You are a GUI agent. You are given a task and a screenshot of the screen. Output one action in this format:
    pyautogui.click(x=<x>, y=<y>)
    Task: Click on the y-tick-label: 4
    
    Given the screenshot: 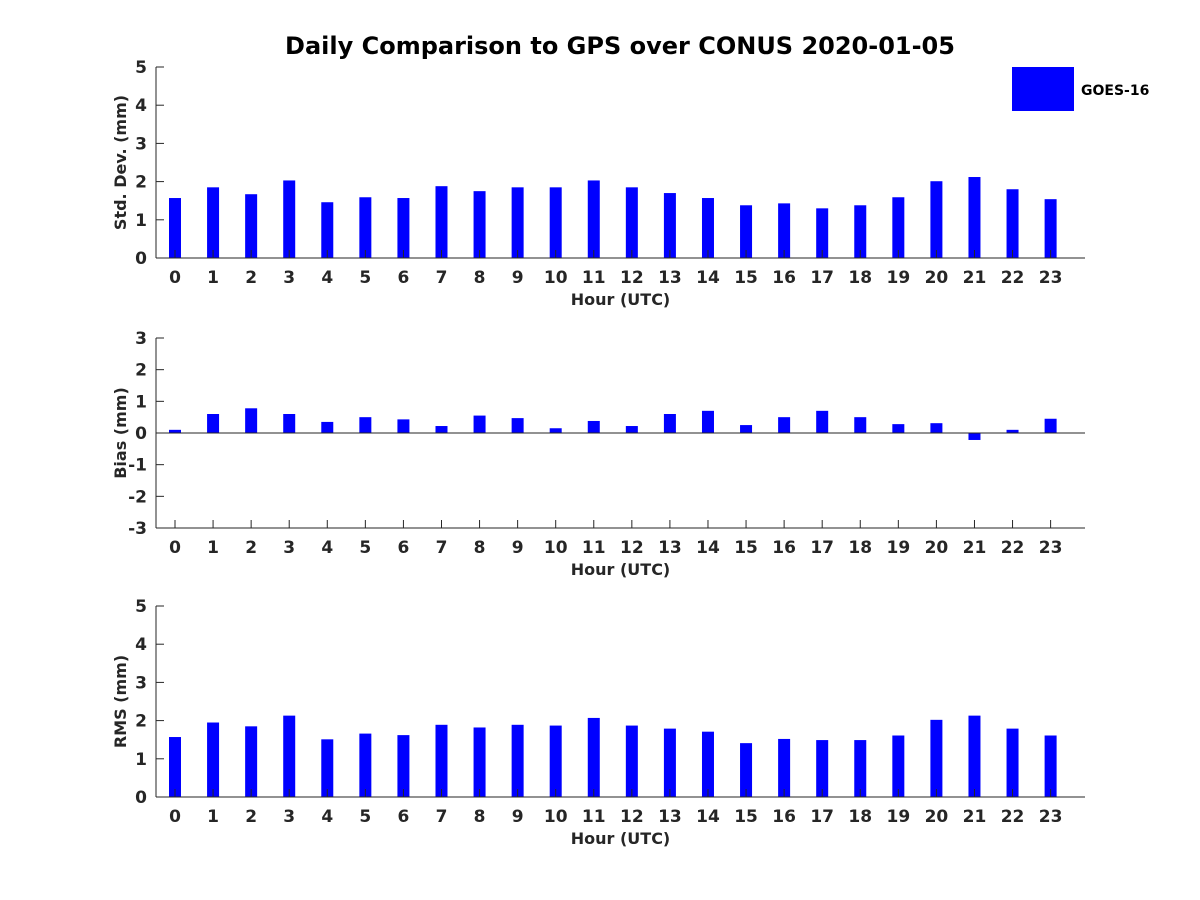 What is the action you would take?
    pyautogui.click(x=141, y=645)
    